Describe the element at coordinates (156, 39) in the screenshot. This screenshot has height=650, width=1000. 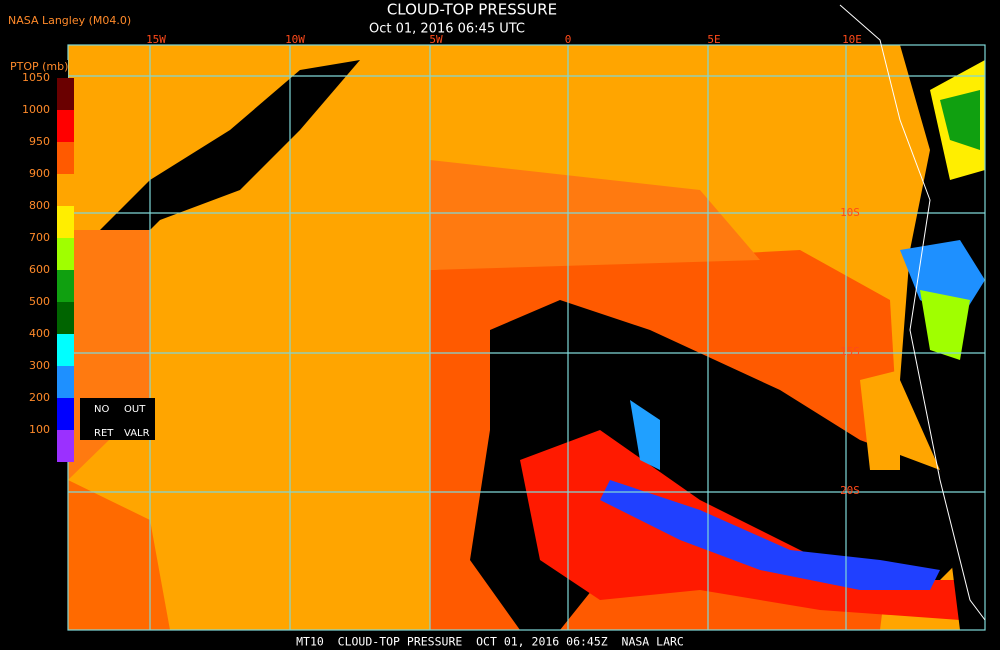
I see `longitude-label: 15W` at that location.